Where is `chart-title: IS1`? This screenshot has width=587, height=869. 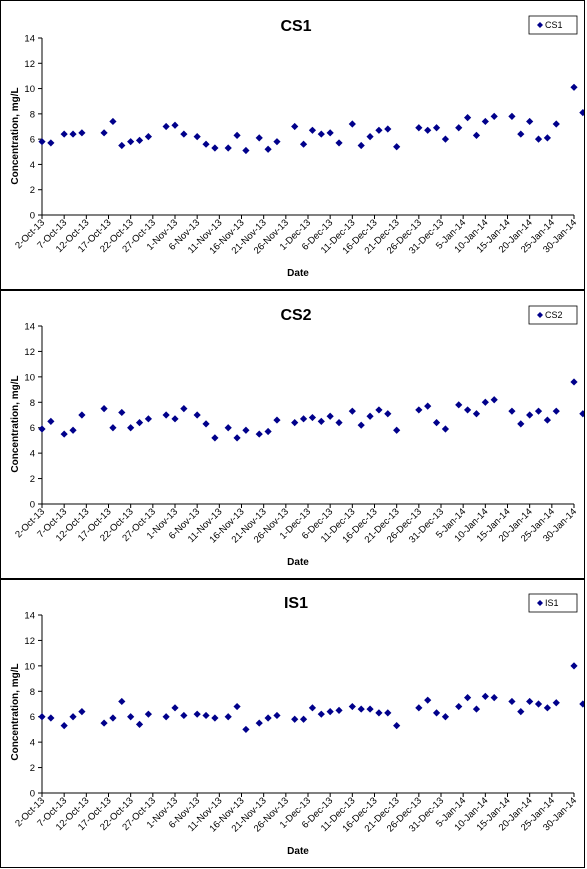 chart-title: IS1 is located at coordinates (296, 603).